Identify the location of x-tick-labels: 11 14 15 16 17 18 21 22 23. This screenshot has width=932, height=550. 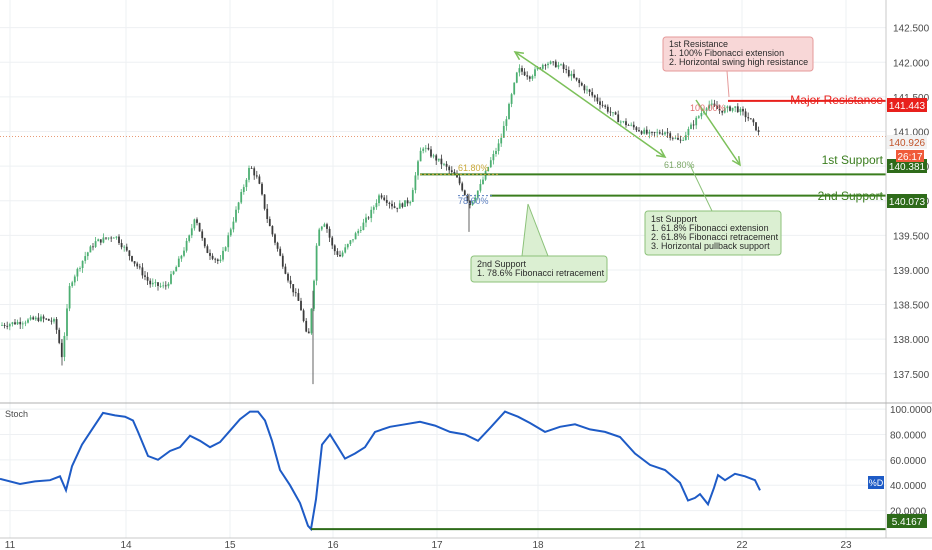
(428, 545).